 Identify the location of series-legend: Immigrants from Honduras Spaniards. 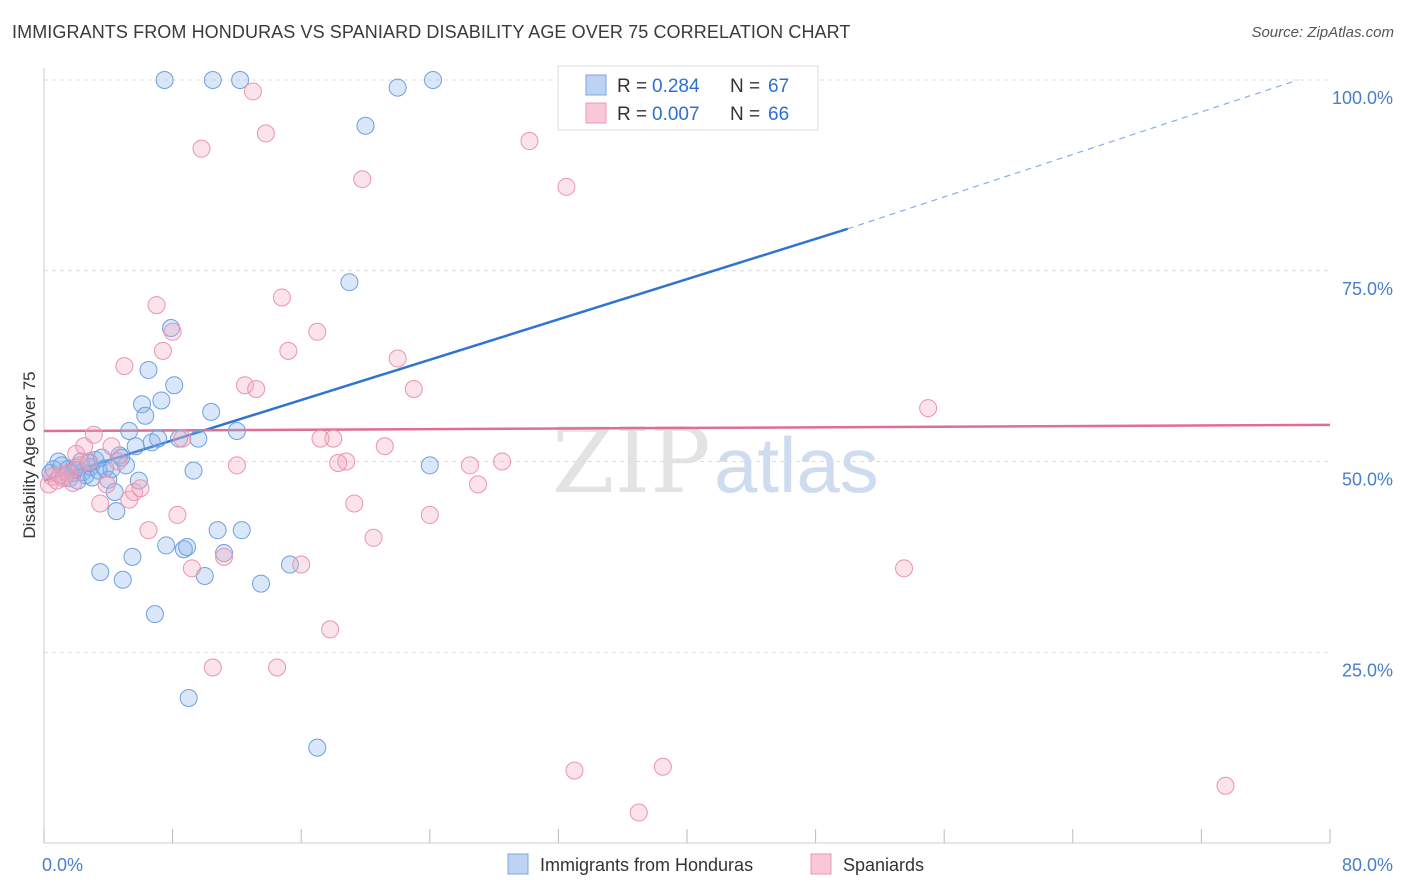
(715, 864).